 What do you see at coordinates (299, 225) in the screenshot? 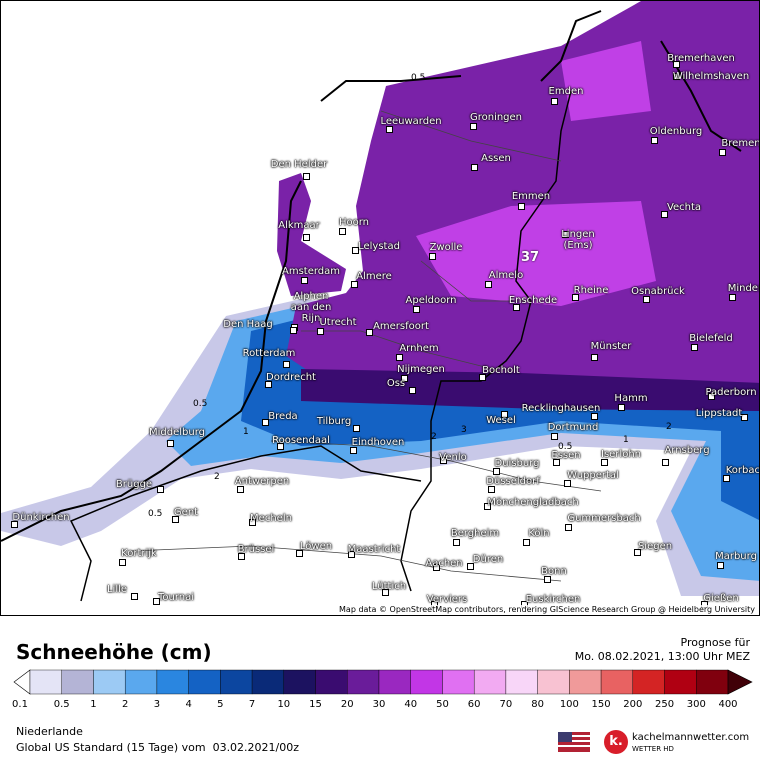
I see `city-label: Alkmaar` at bounding box center [299, 225].